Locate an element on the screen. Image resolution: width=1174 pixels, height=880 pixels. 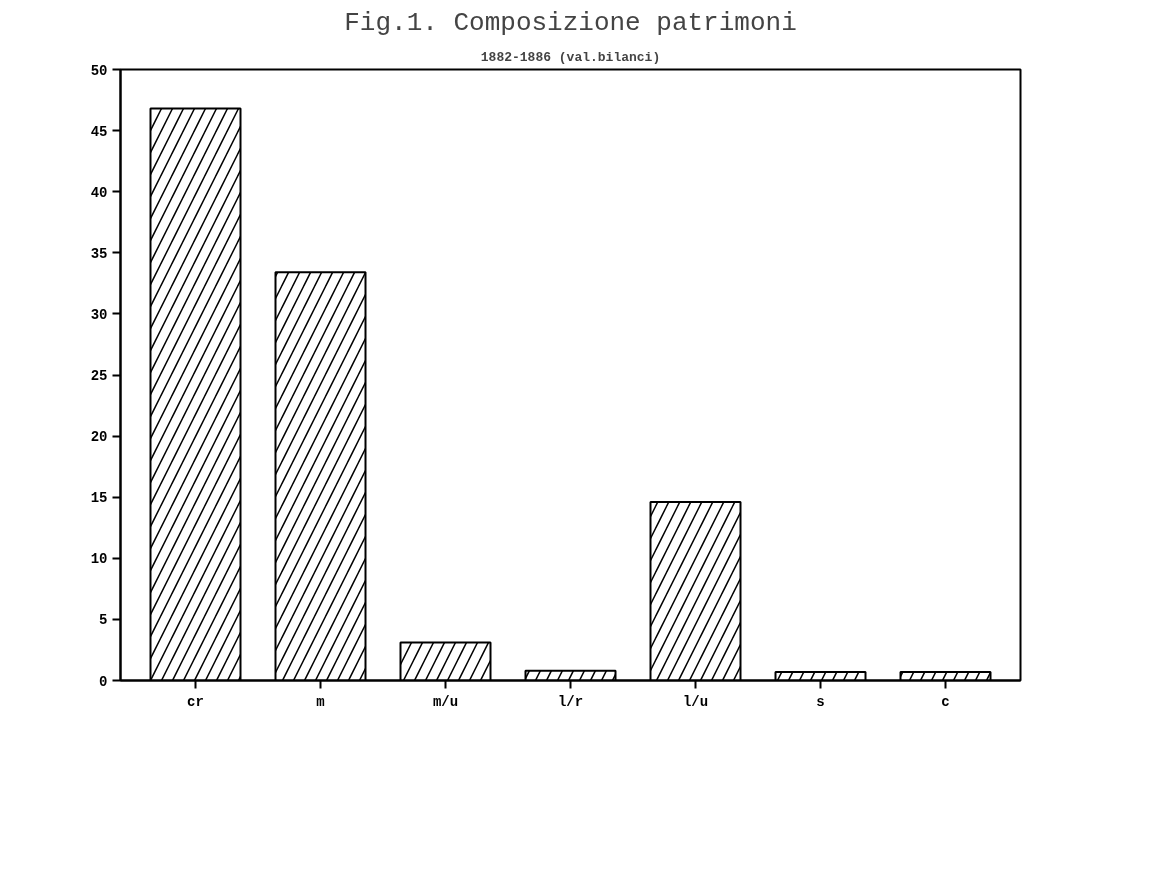
y-tick-label: 45 is located at coordinates (99, 131).